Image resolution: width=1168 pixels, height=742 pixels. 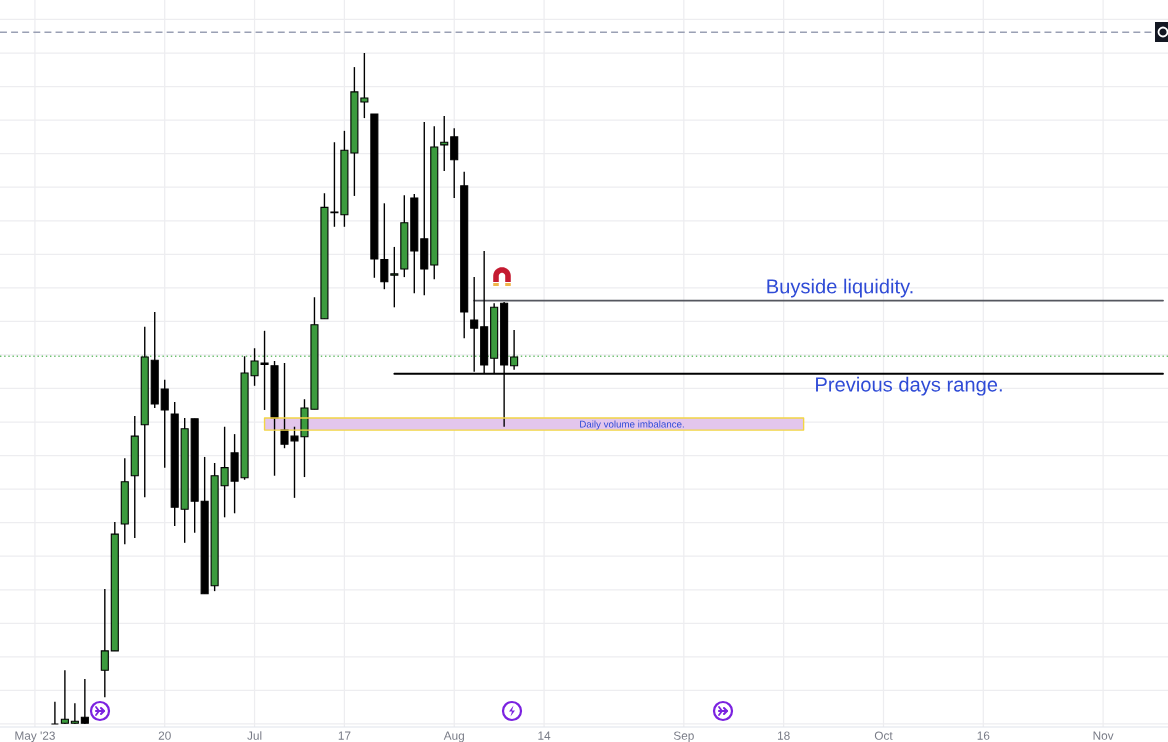 I want to click on x-tick-label: 18, so click(x=783, y=735).